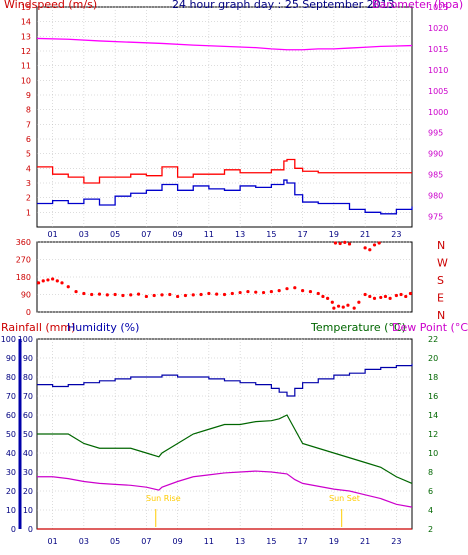  Describe the element at coordinates (28, 95) in the screenshot. I see `tick-label: 9` at that location.